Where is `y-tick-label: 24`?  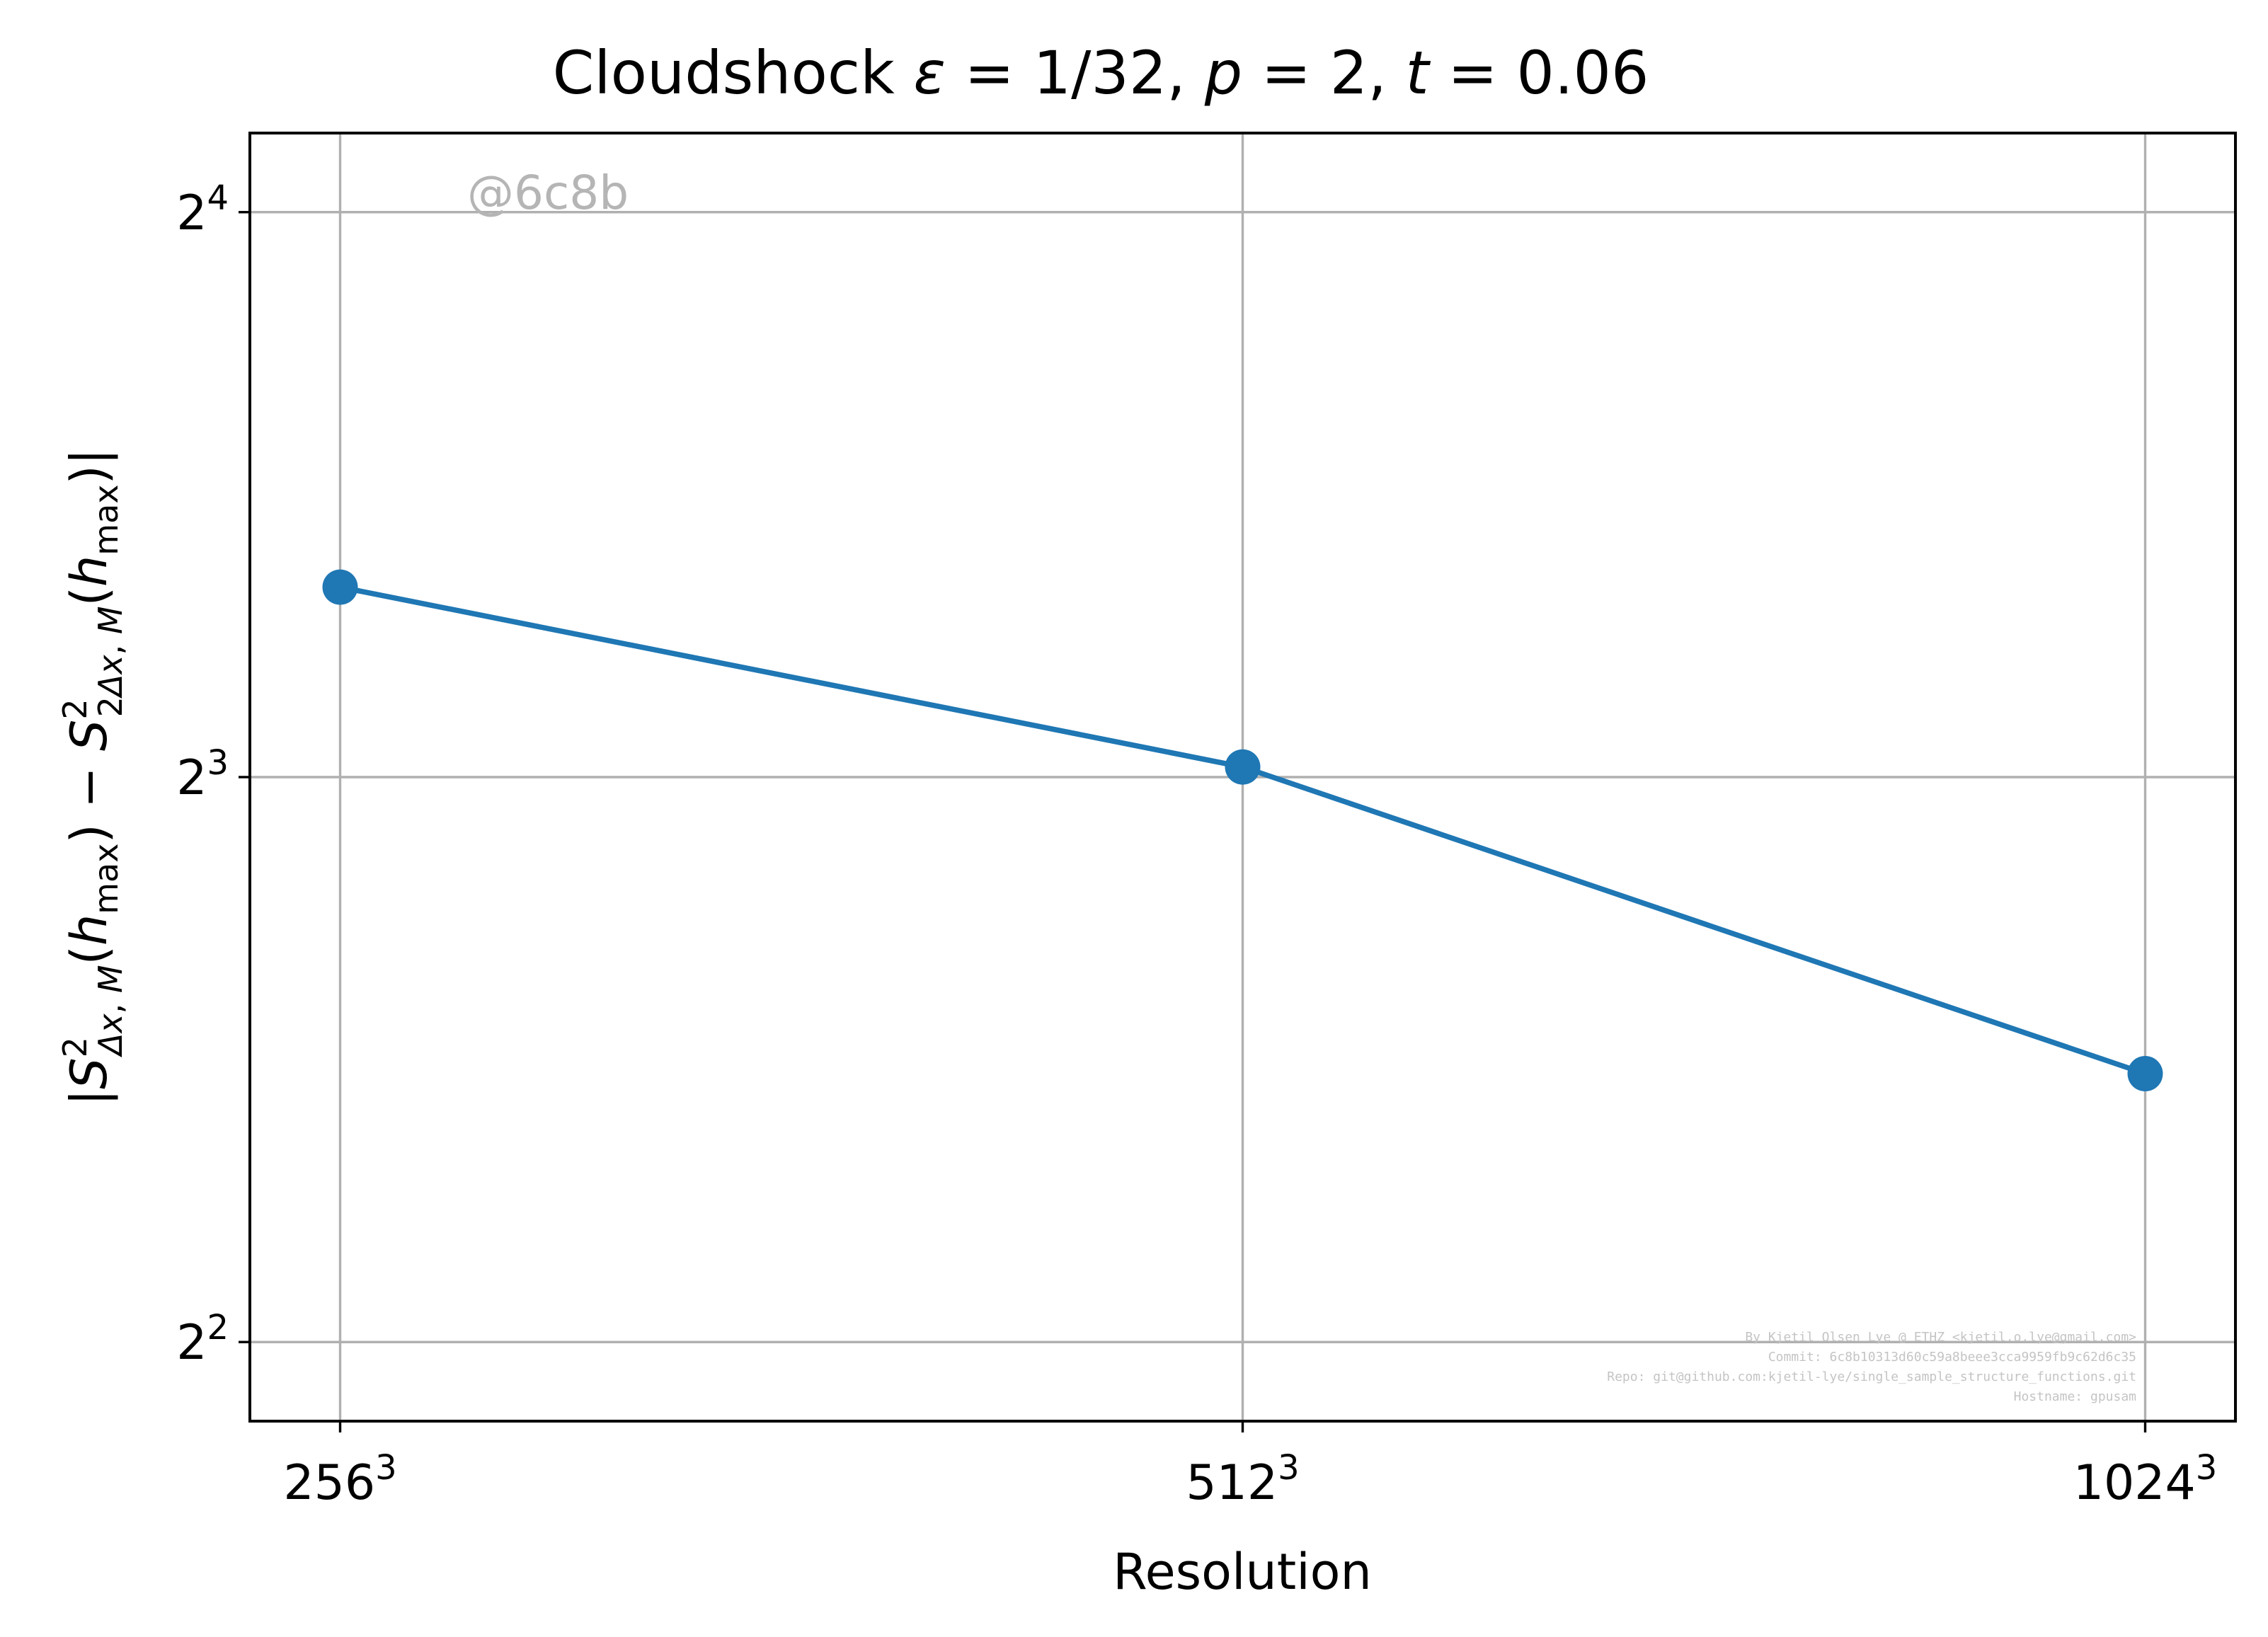 y-tick-label: 24 is located at coordinates (203, 209).